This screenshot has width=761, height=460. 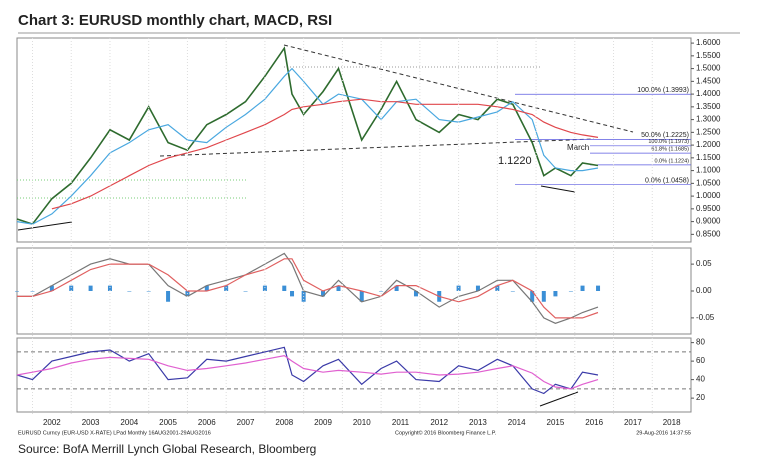 I want to click on rsi-panel, so click(x=354, y=375).